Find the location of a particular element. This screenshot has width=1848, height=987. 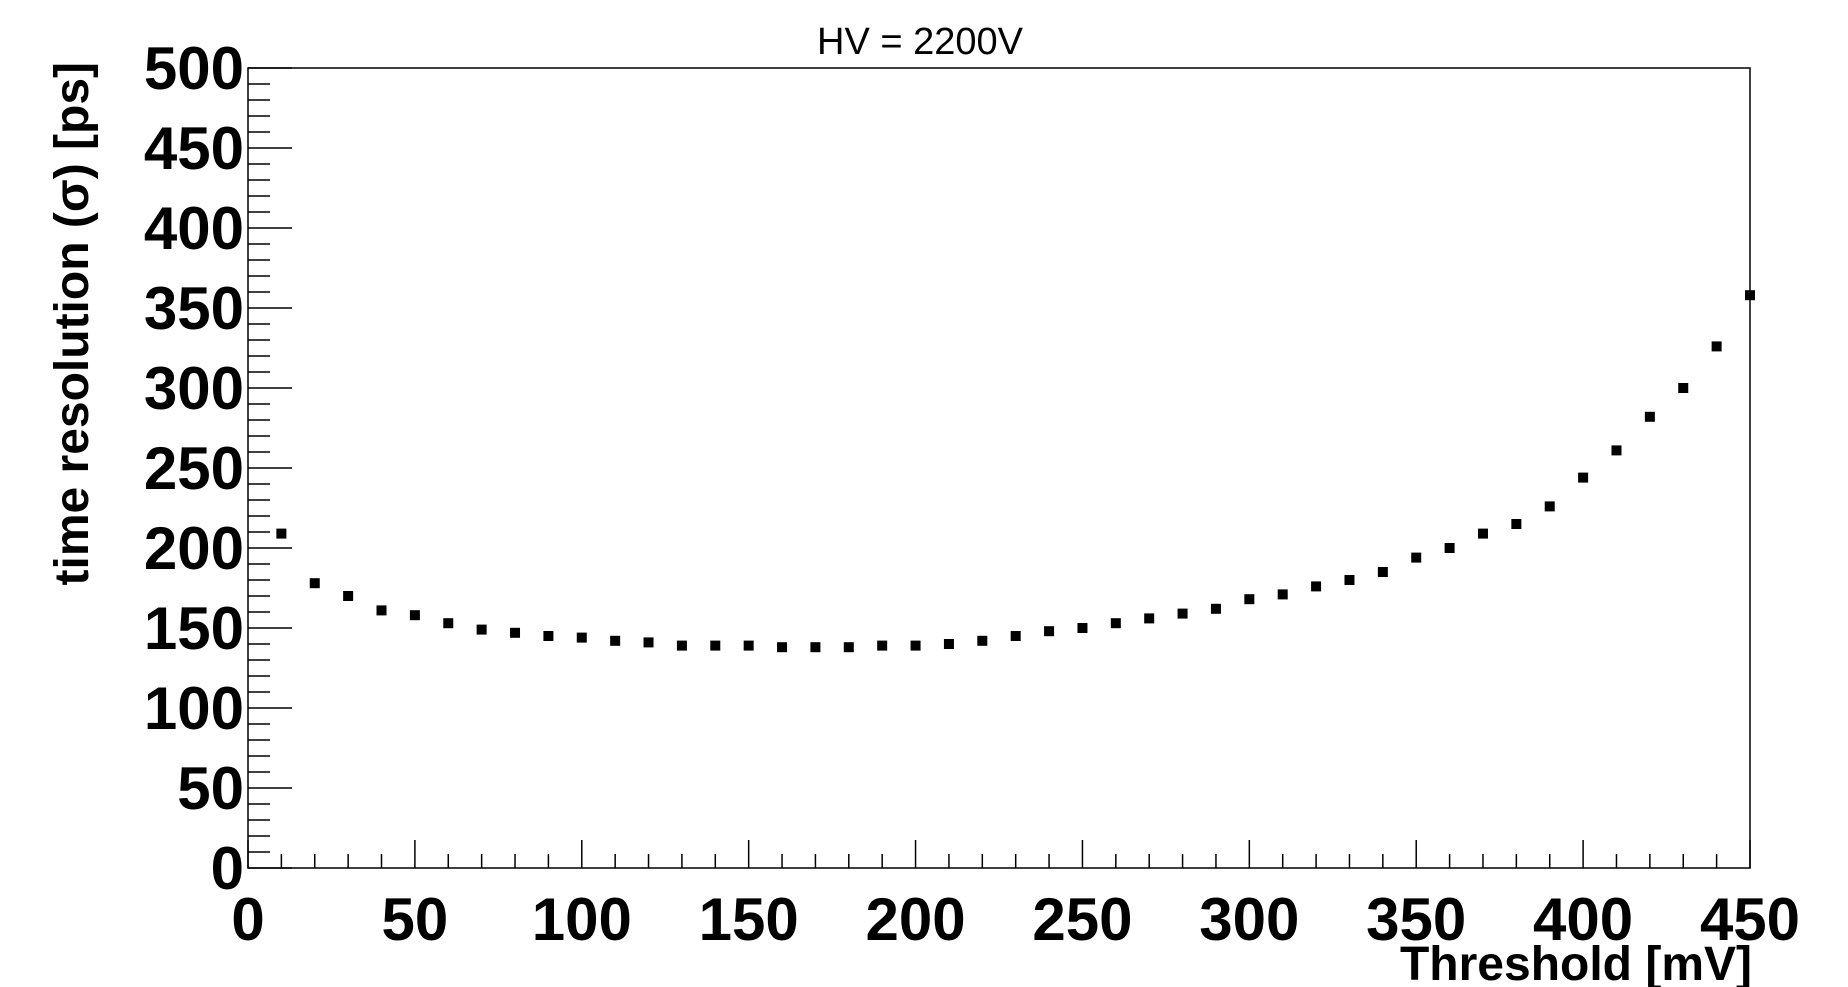

chart-title: HV = 2200V is located at coordinates (920, 42).